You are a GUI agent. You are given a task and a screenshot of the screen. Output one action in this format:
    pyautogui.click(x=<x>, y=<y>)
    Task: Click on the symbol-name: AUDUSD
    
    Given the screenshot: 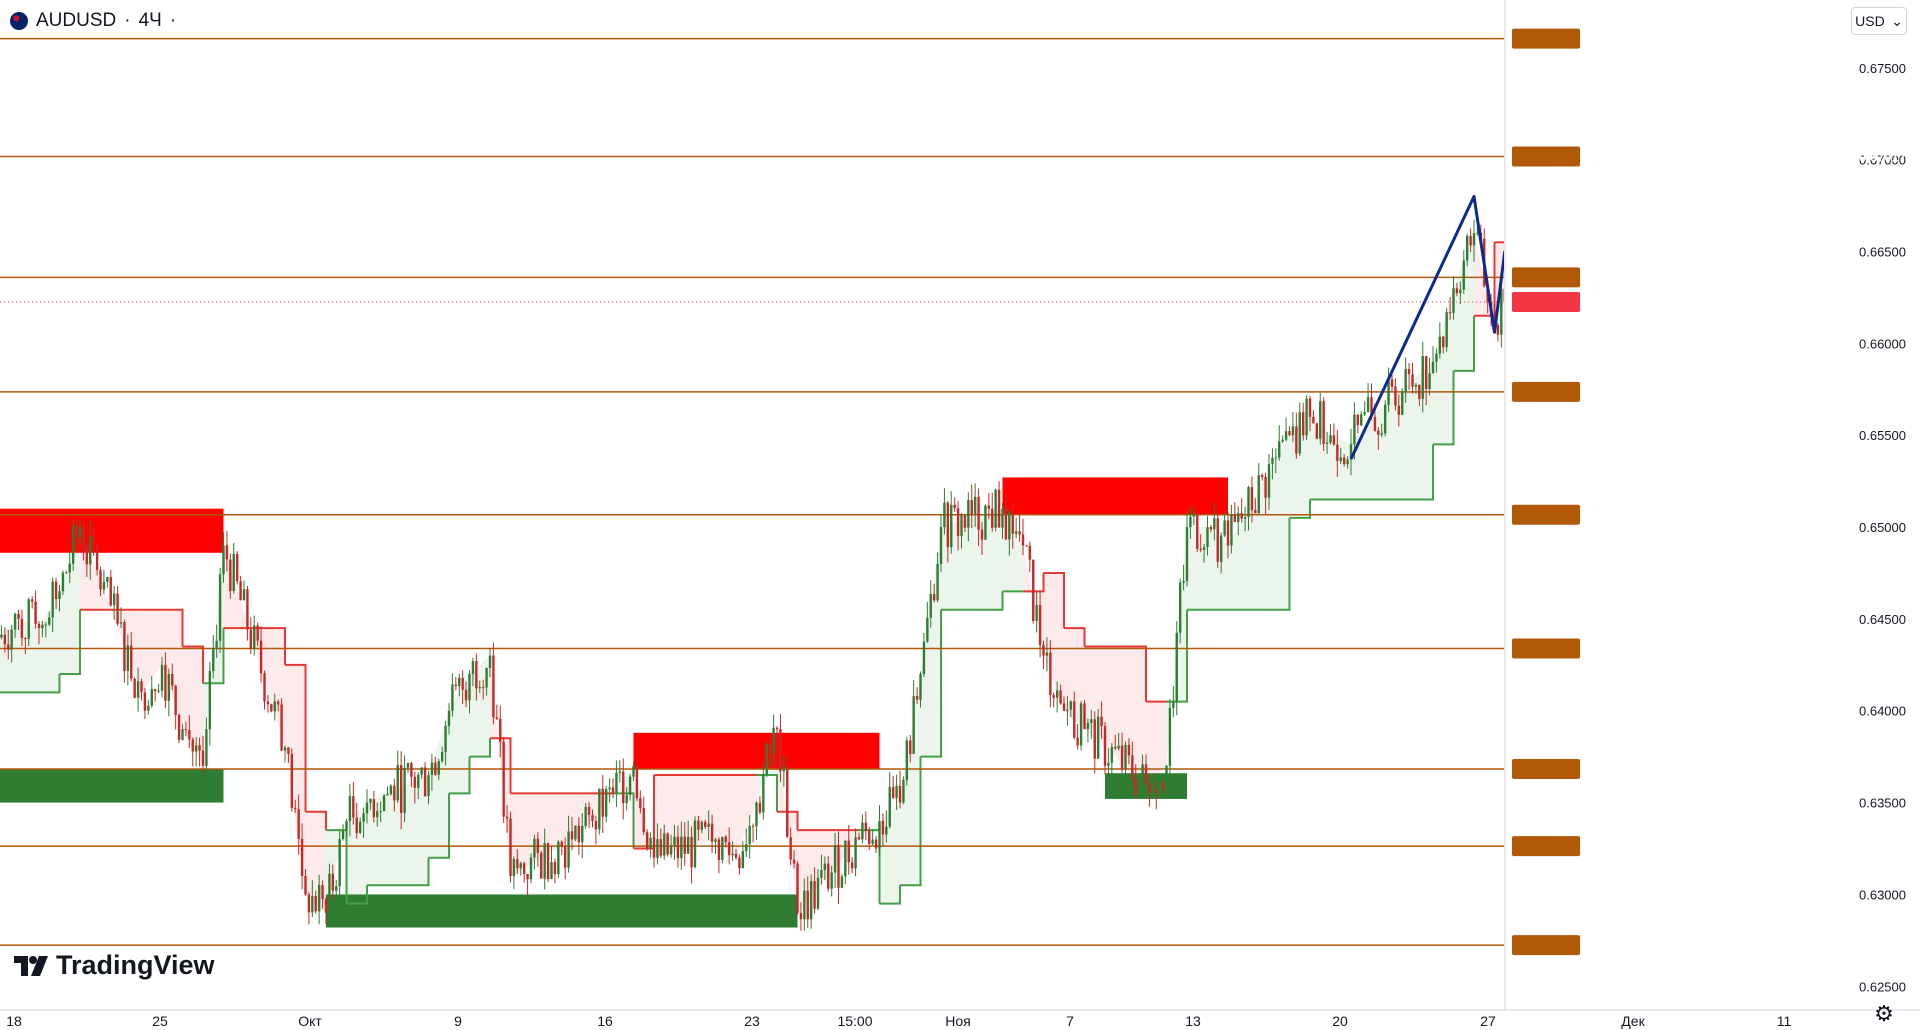 What is the action you would take?
    pyautogui.click(x=76, y=20)
    